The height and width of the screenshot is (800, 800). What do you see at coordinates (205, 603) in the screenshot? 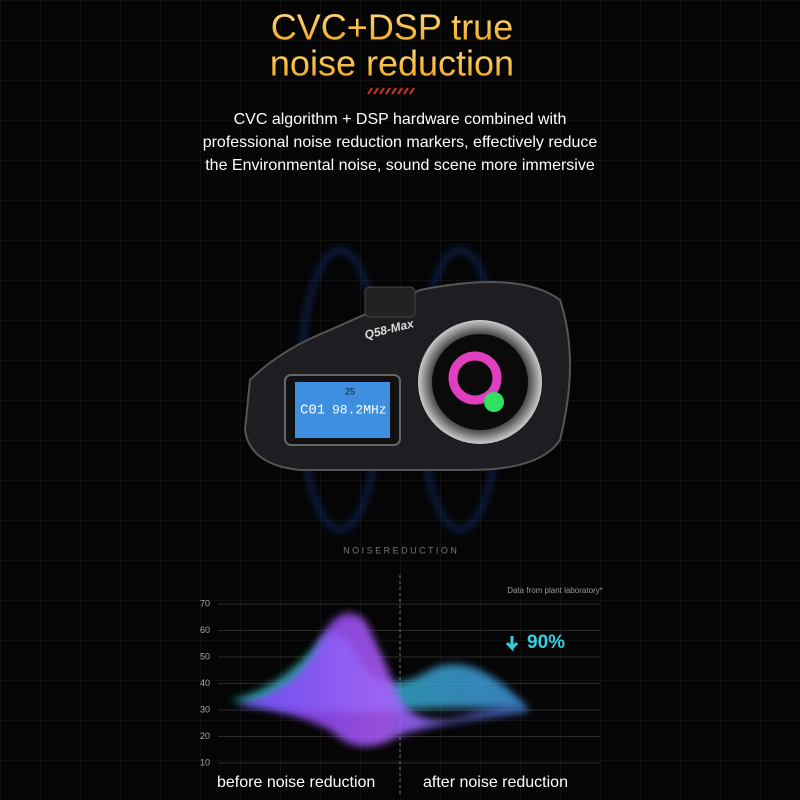
I see `y-tick-label: 70` at bounding box center [205, 603].